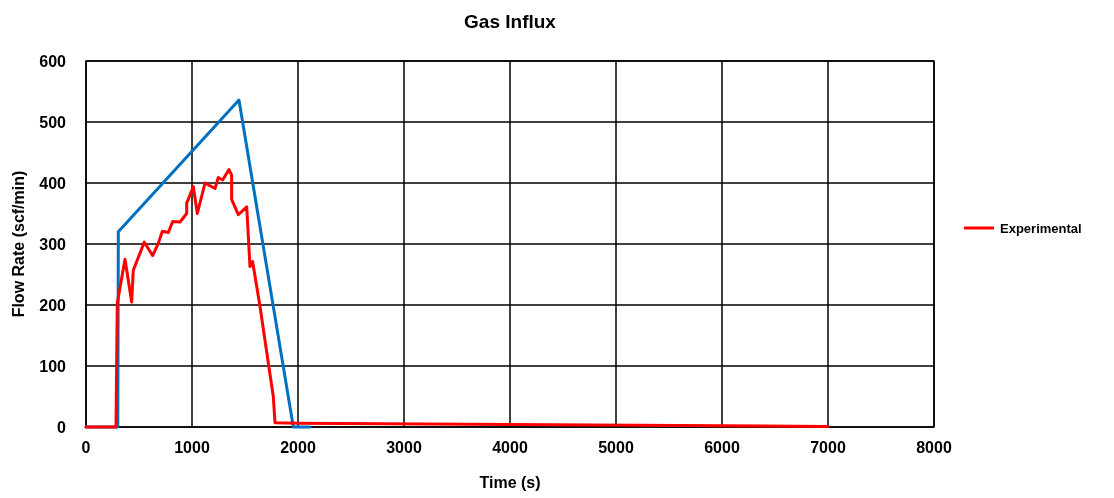  Describe the element at coordinates (53, 61) in the screenshot. I see `y-tick-label: 600` at that location.